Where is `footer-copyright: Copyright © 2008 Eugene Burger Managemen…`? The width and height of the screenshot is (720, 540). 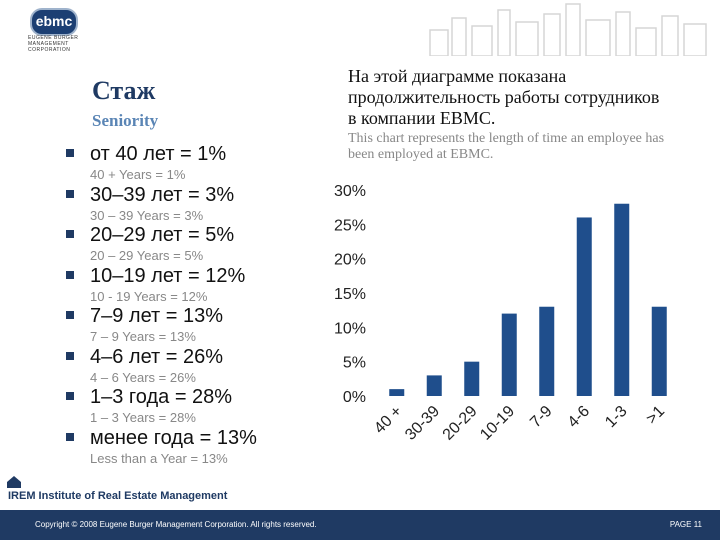 footer-copyright: Copyright © 2008 Eugene Burger Managemen… is located at coordinates (176, 524).